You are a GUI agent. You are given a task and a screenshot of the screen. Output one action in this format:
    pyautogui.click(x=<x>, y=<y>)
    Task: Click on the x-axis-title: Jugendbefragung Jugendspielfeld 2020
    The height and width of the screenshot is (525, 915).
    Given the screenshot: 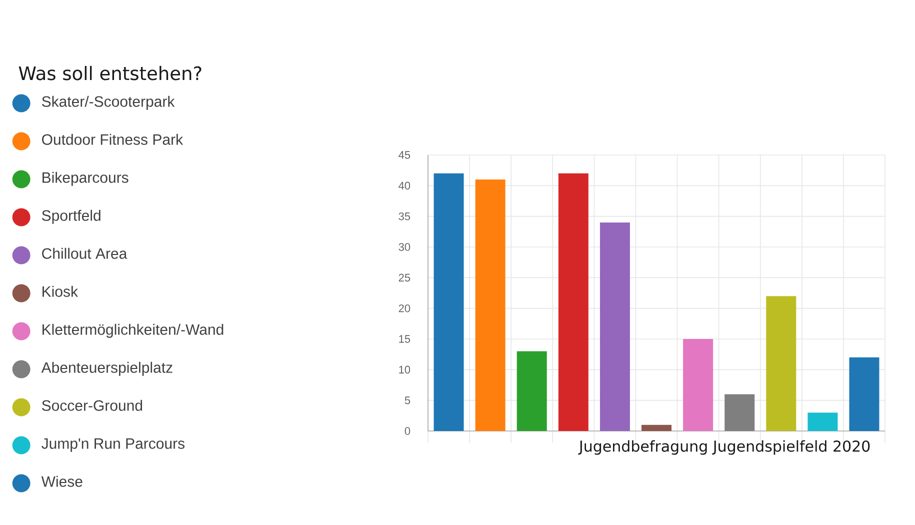 What is the action you would take?
    pyautogui.click(x=724, y=447)
    